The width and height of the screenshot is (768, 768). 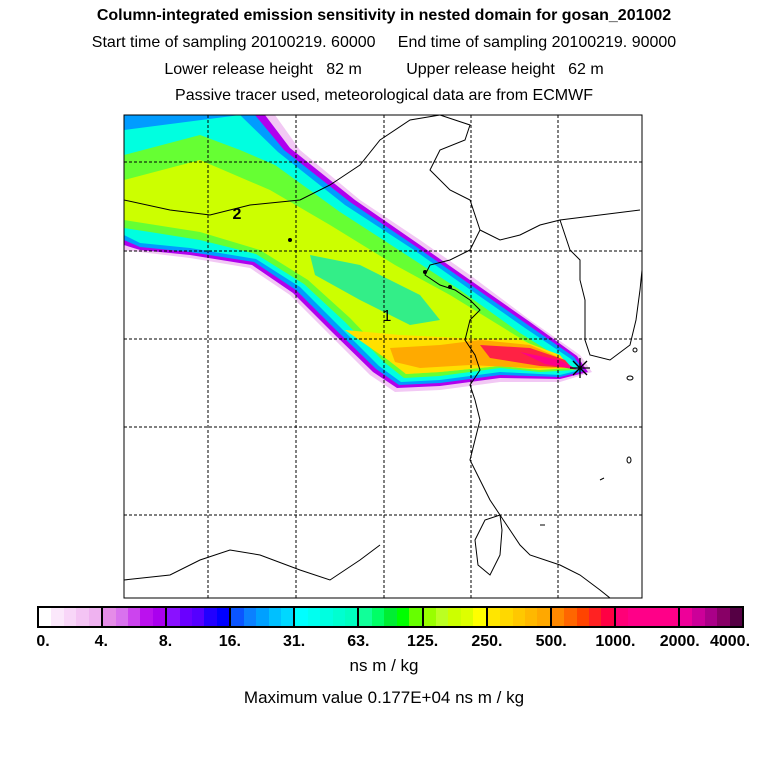 What do you see at coordinates (294, 641) in the screenshot?
I see `colorbar-tick-label: 31.` at bounding box center [294, 641].